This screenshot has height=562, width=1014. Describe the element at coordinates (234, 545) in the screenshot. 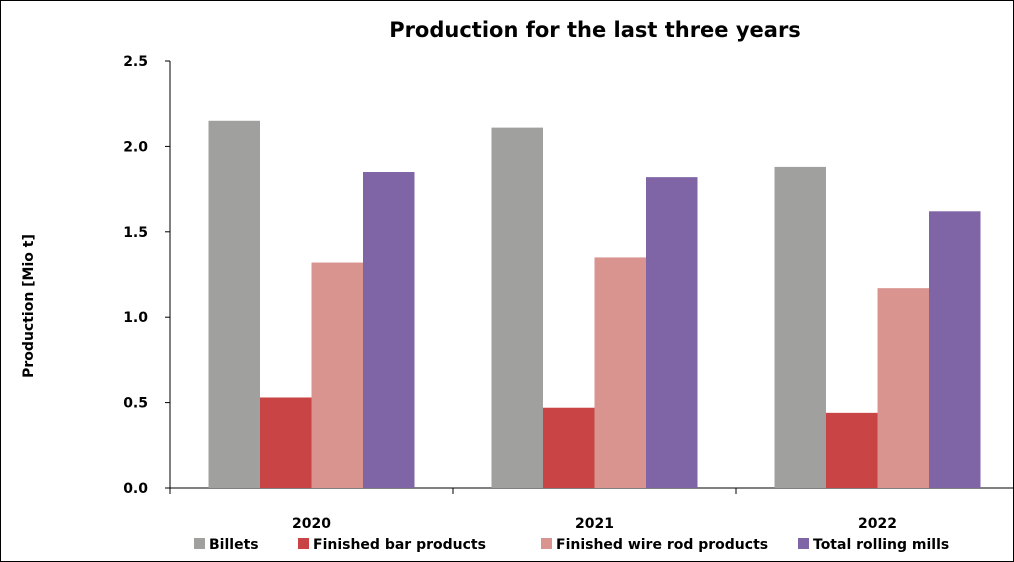

I see `legend-label: Billets` at that location.